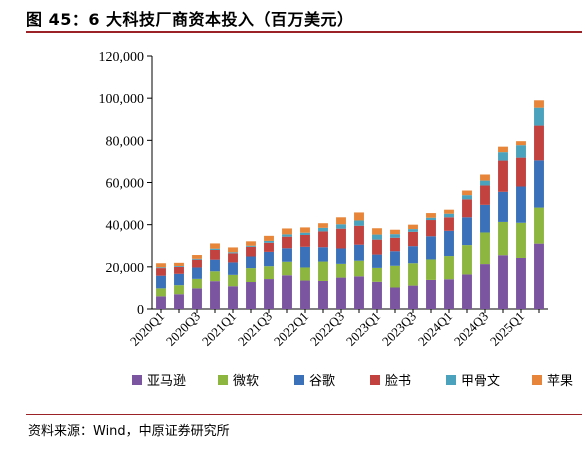 Image resolution: width=585 pixels, height=452 pixels. Describe the element at coordinates (507, 329) in the screenshot. I see `x-tick-label: 2025Q1` at that location.